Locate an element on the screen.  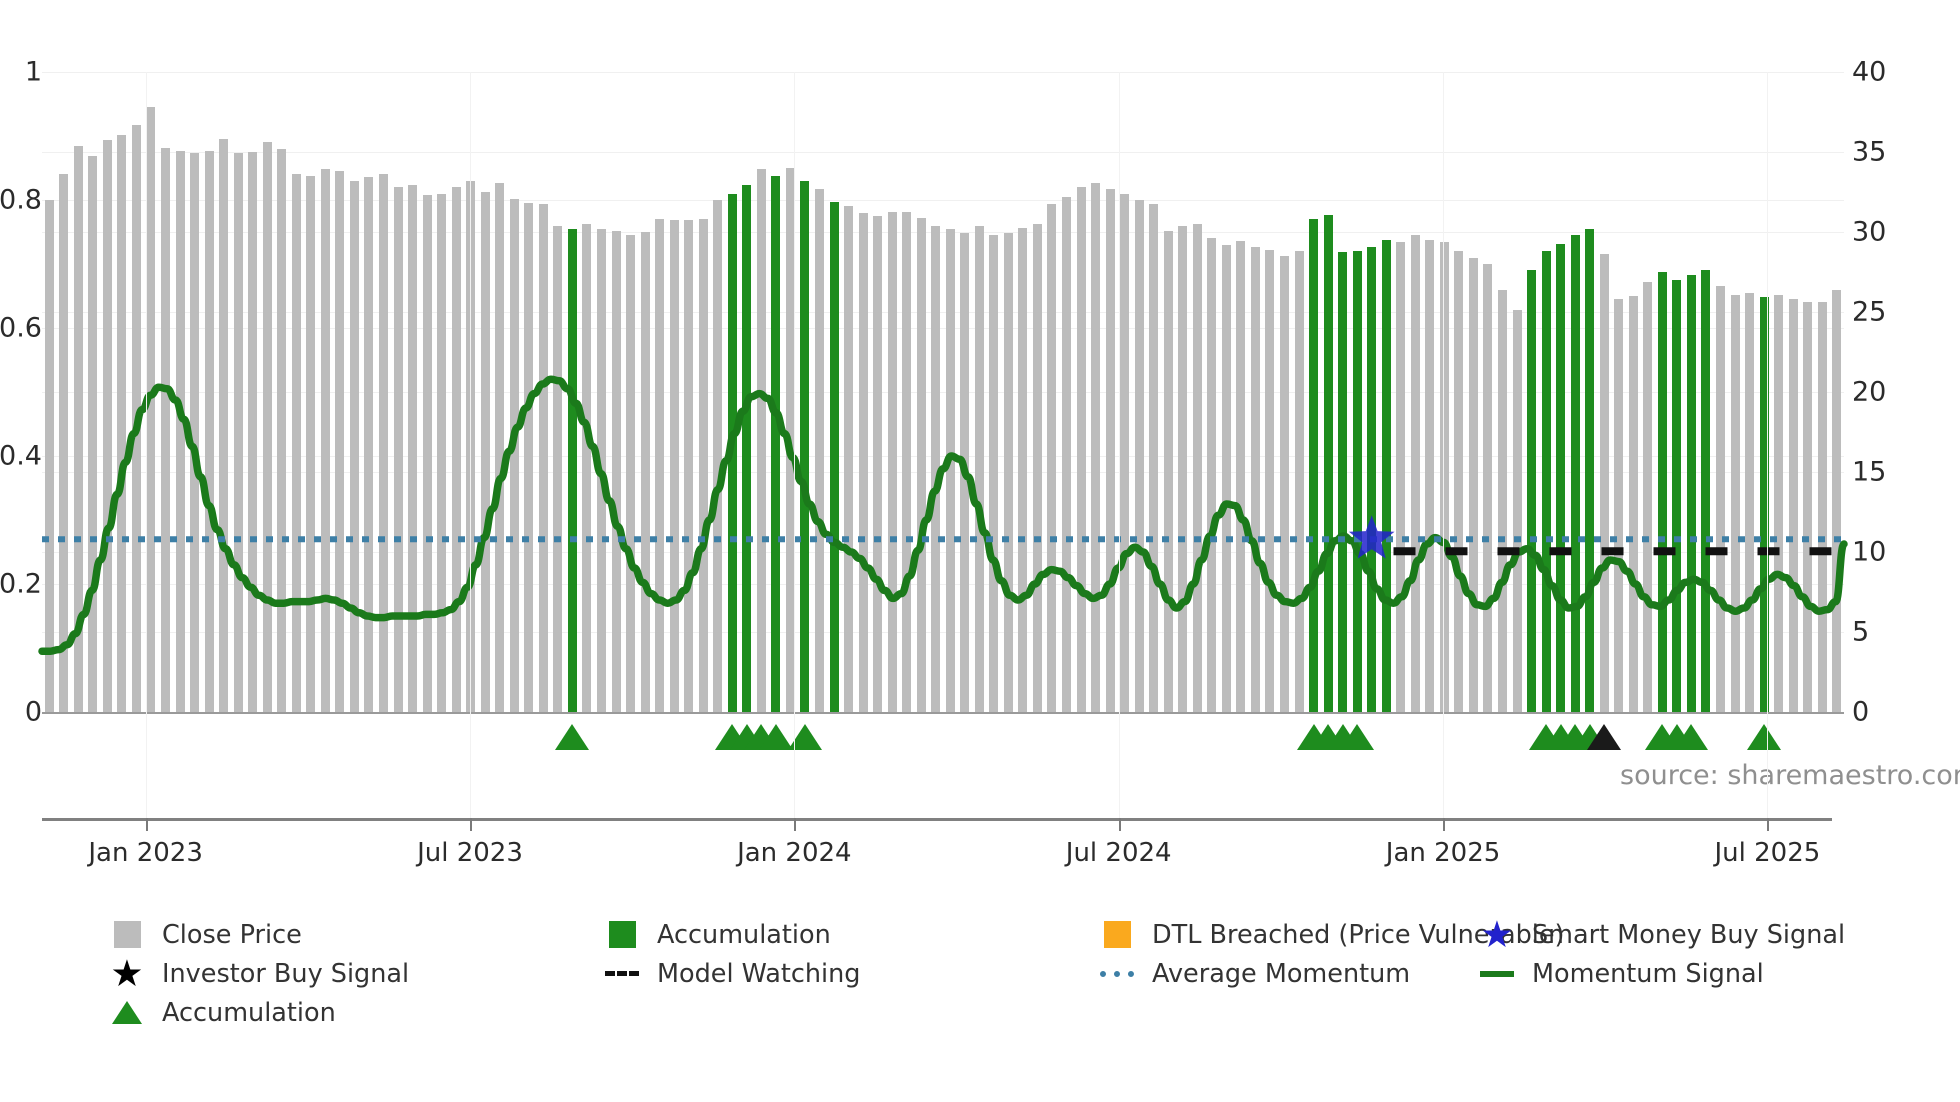
blue-star-icon: ★ is located at coordinates (1497, 934).